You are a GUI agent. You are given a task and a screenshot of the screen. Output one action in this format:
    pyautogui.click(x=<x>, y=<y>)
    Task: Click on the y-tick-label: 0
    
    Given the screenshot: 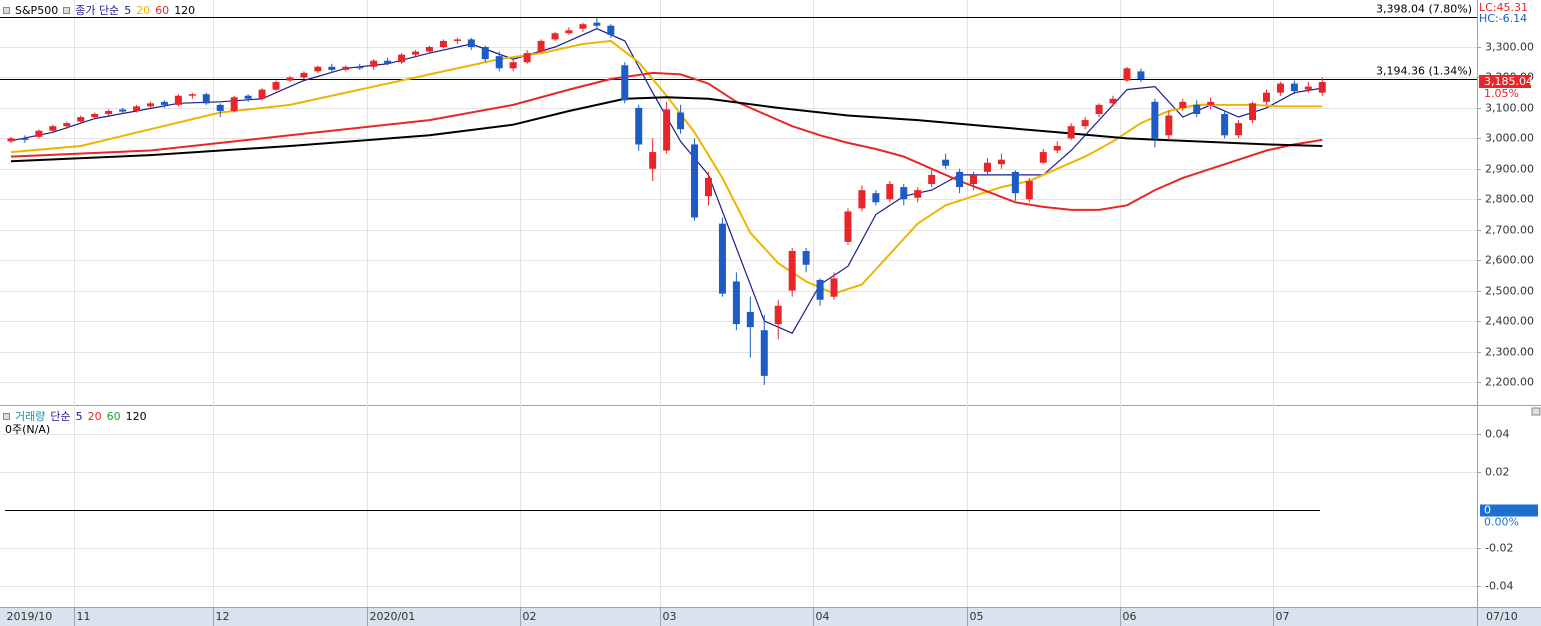 What is the action you would take?
    pyautogui.click(x=1487, y=510)
    